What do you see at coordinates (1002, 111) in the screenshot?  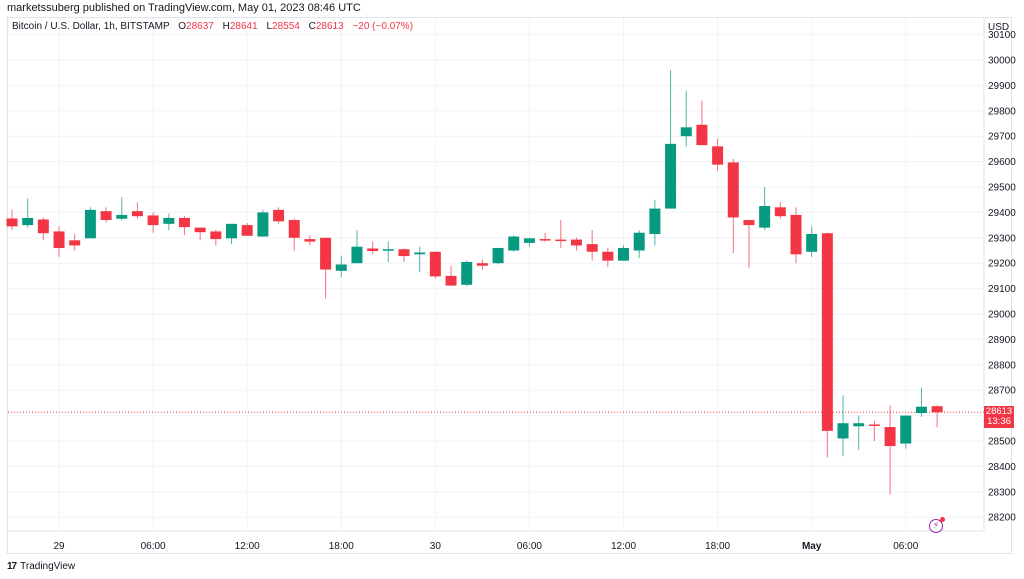 I see `price-tick-label: 29800` at bounding box center [1002, 111].